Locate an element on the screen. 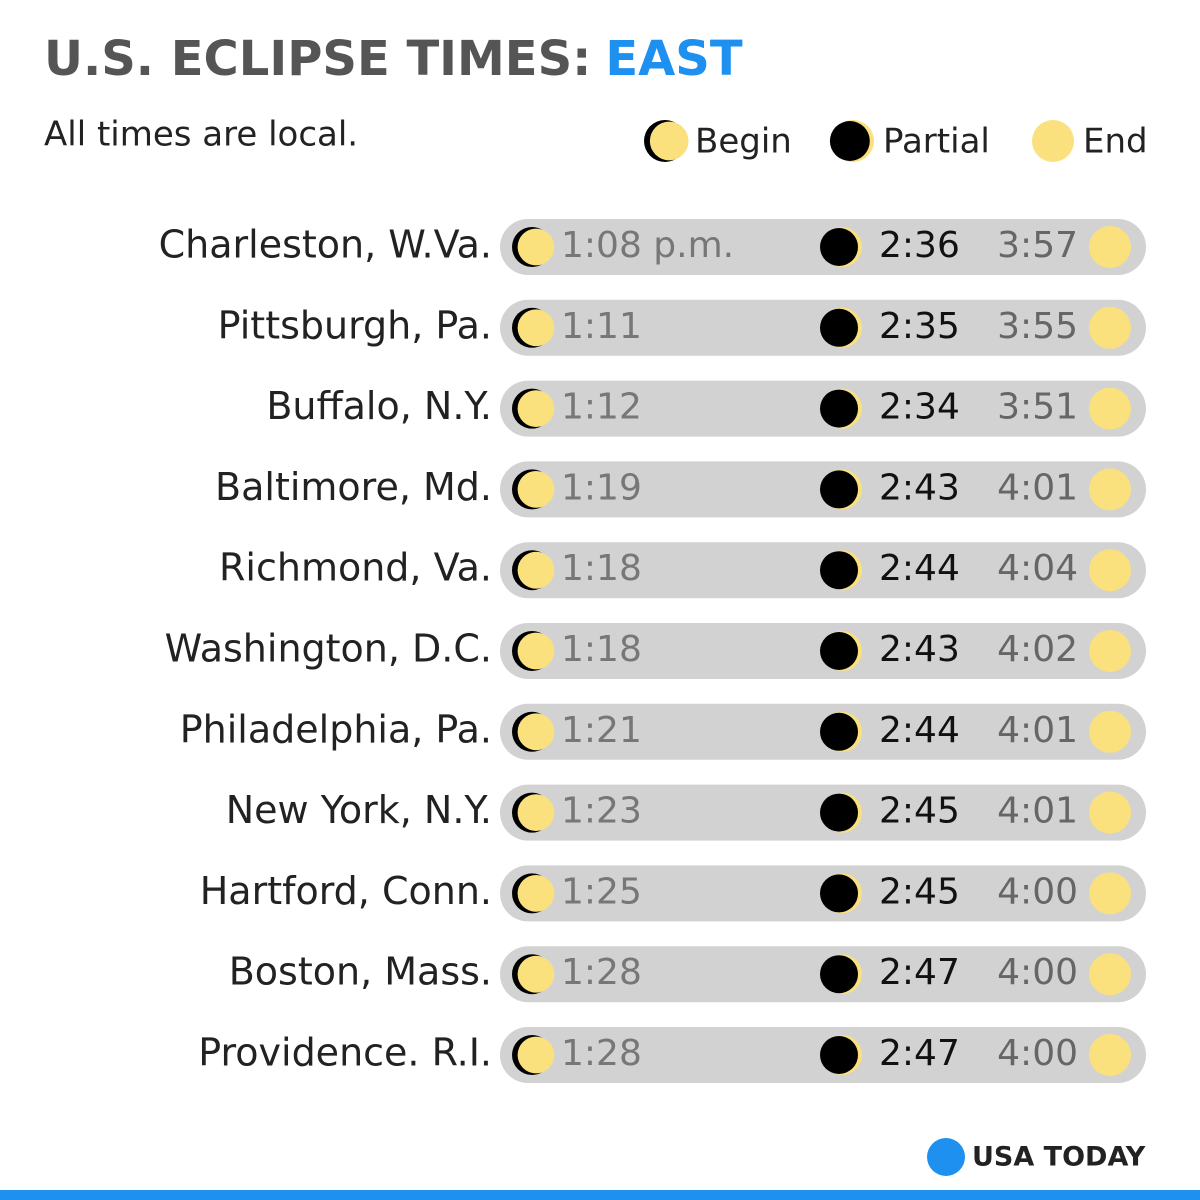  title: U.S. ECLIPSE TIMES: EAST is located at coordinates (393, 59).